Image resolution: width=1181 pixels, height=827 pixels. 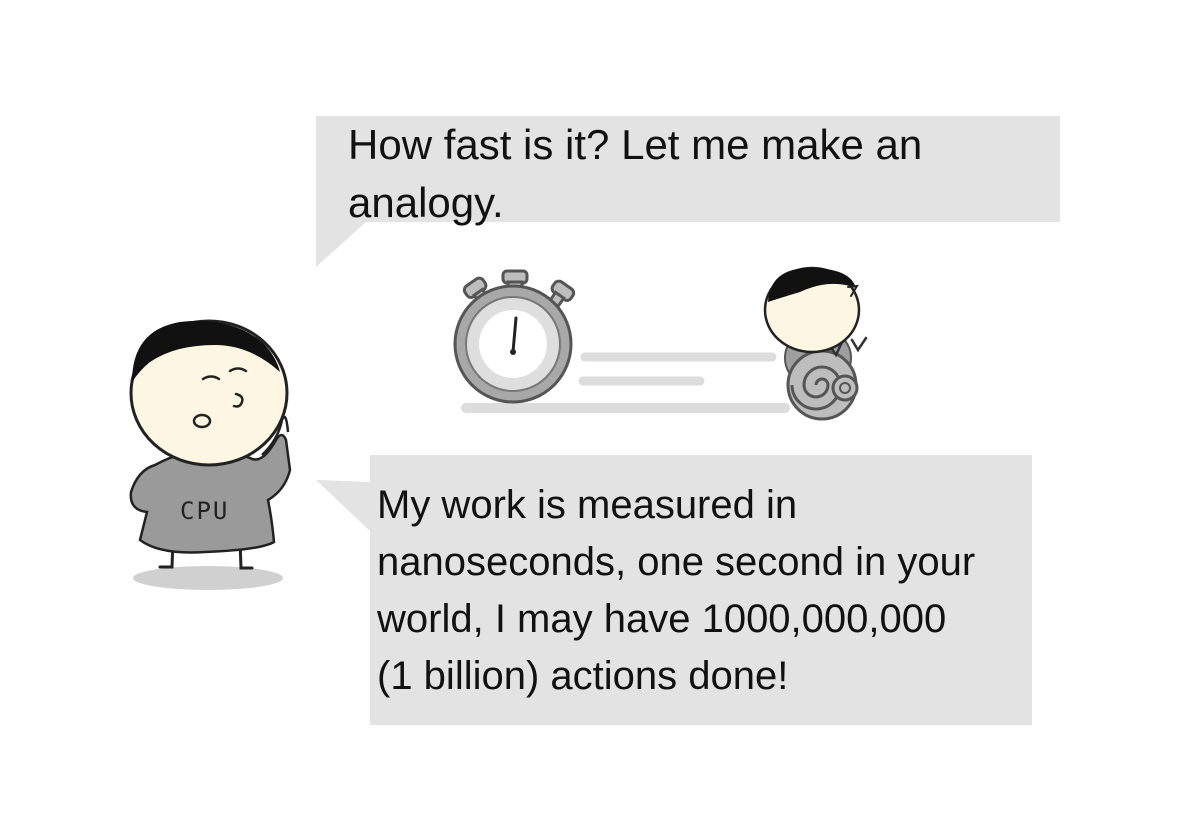 What do you see at coordinates (514, 336) in the screenshot?
I see `stopwatch-icon` at bounding box center [514, 336].